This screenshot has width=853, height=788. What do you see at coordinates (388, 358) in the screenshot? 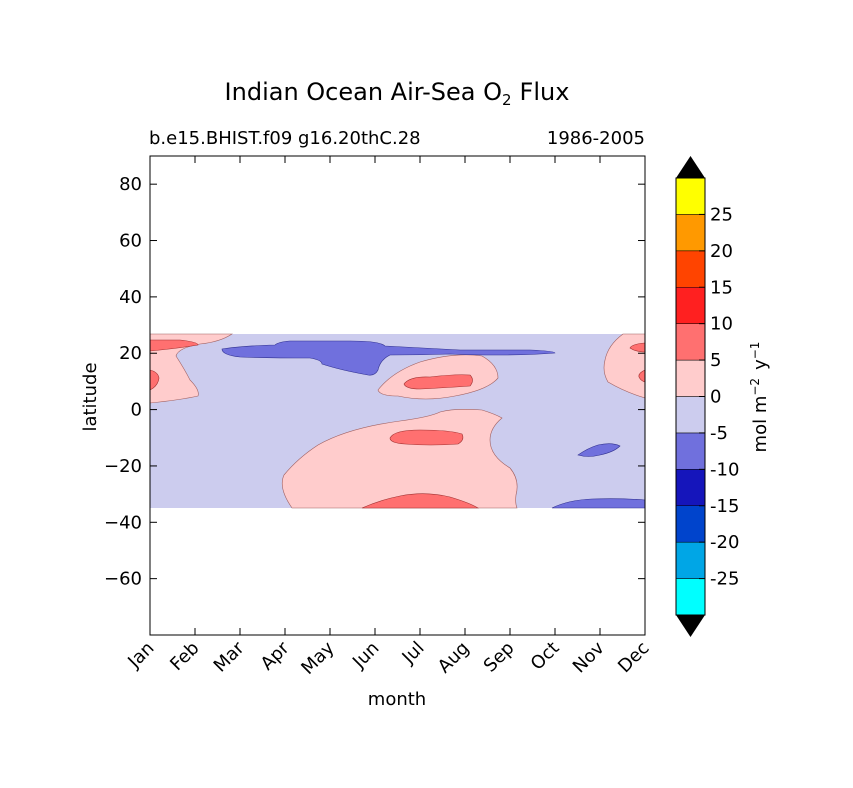
I see `contour-neg-north-band` at bounding box center [388, 358].